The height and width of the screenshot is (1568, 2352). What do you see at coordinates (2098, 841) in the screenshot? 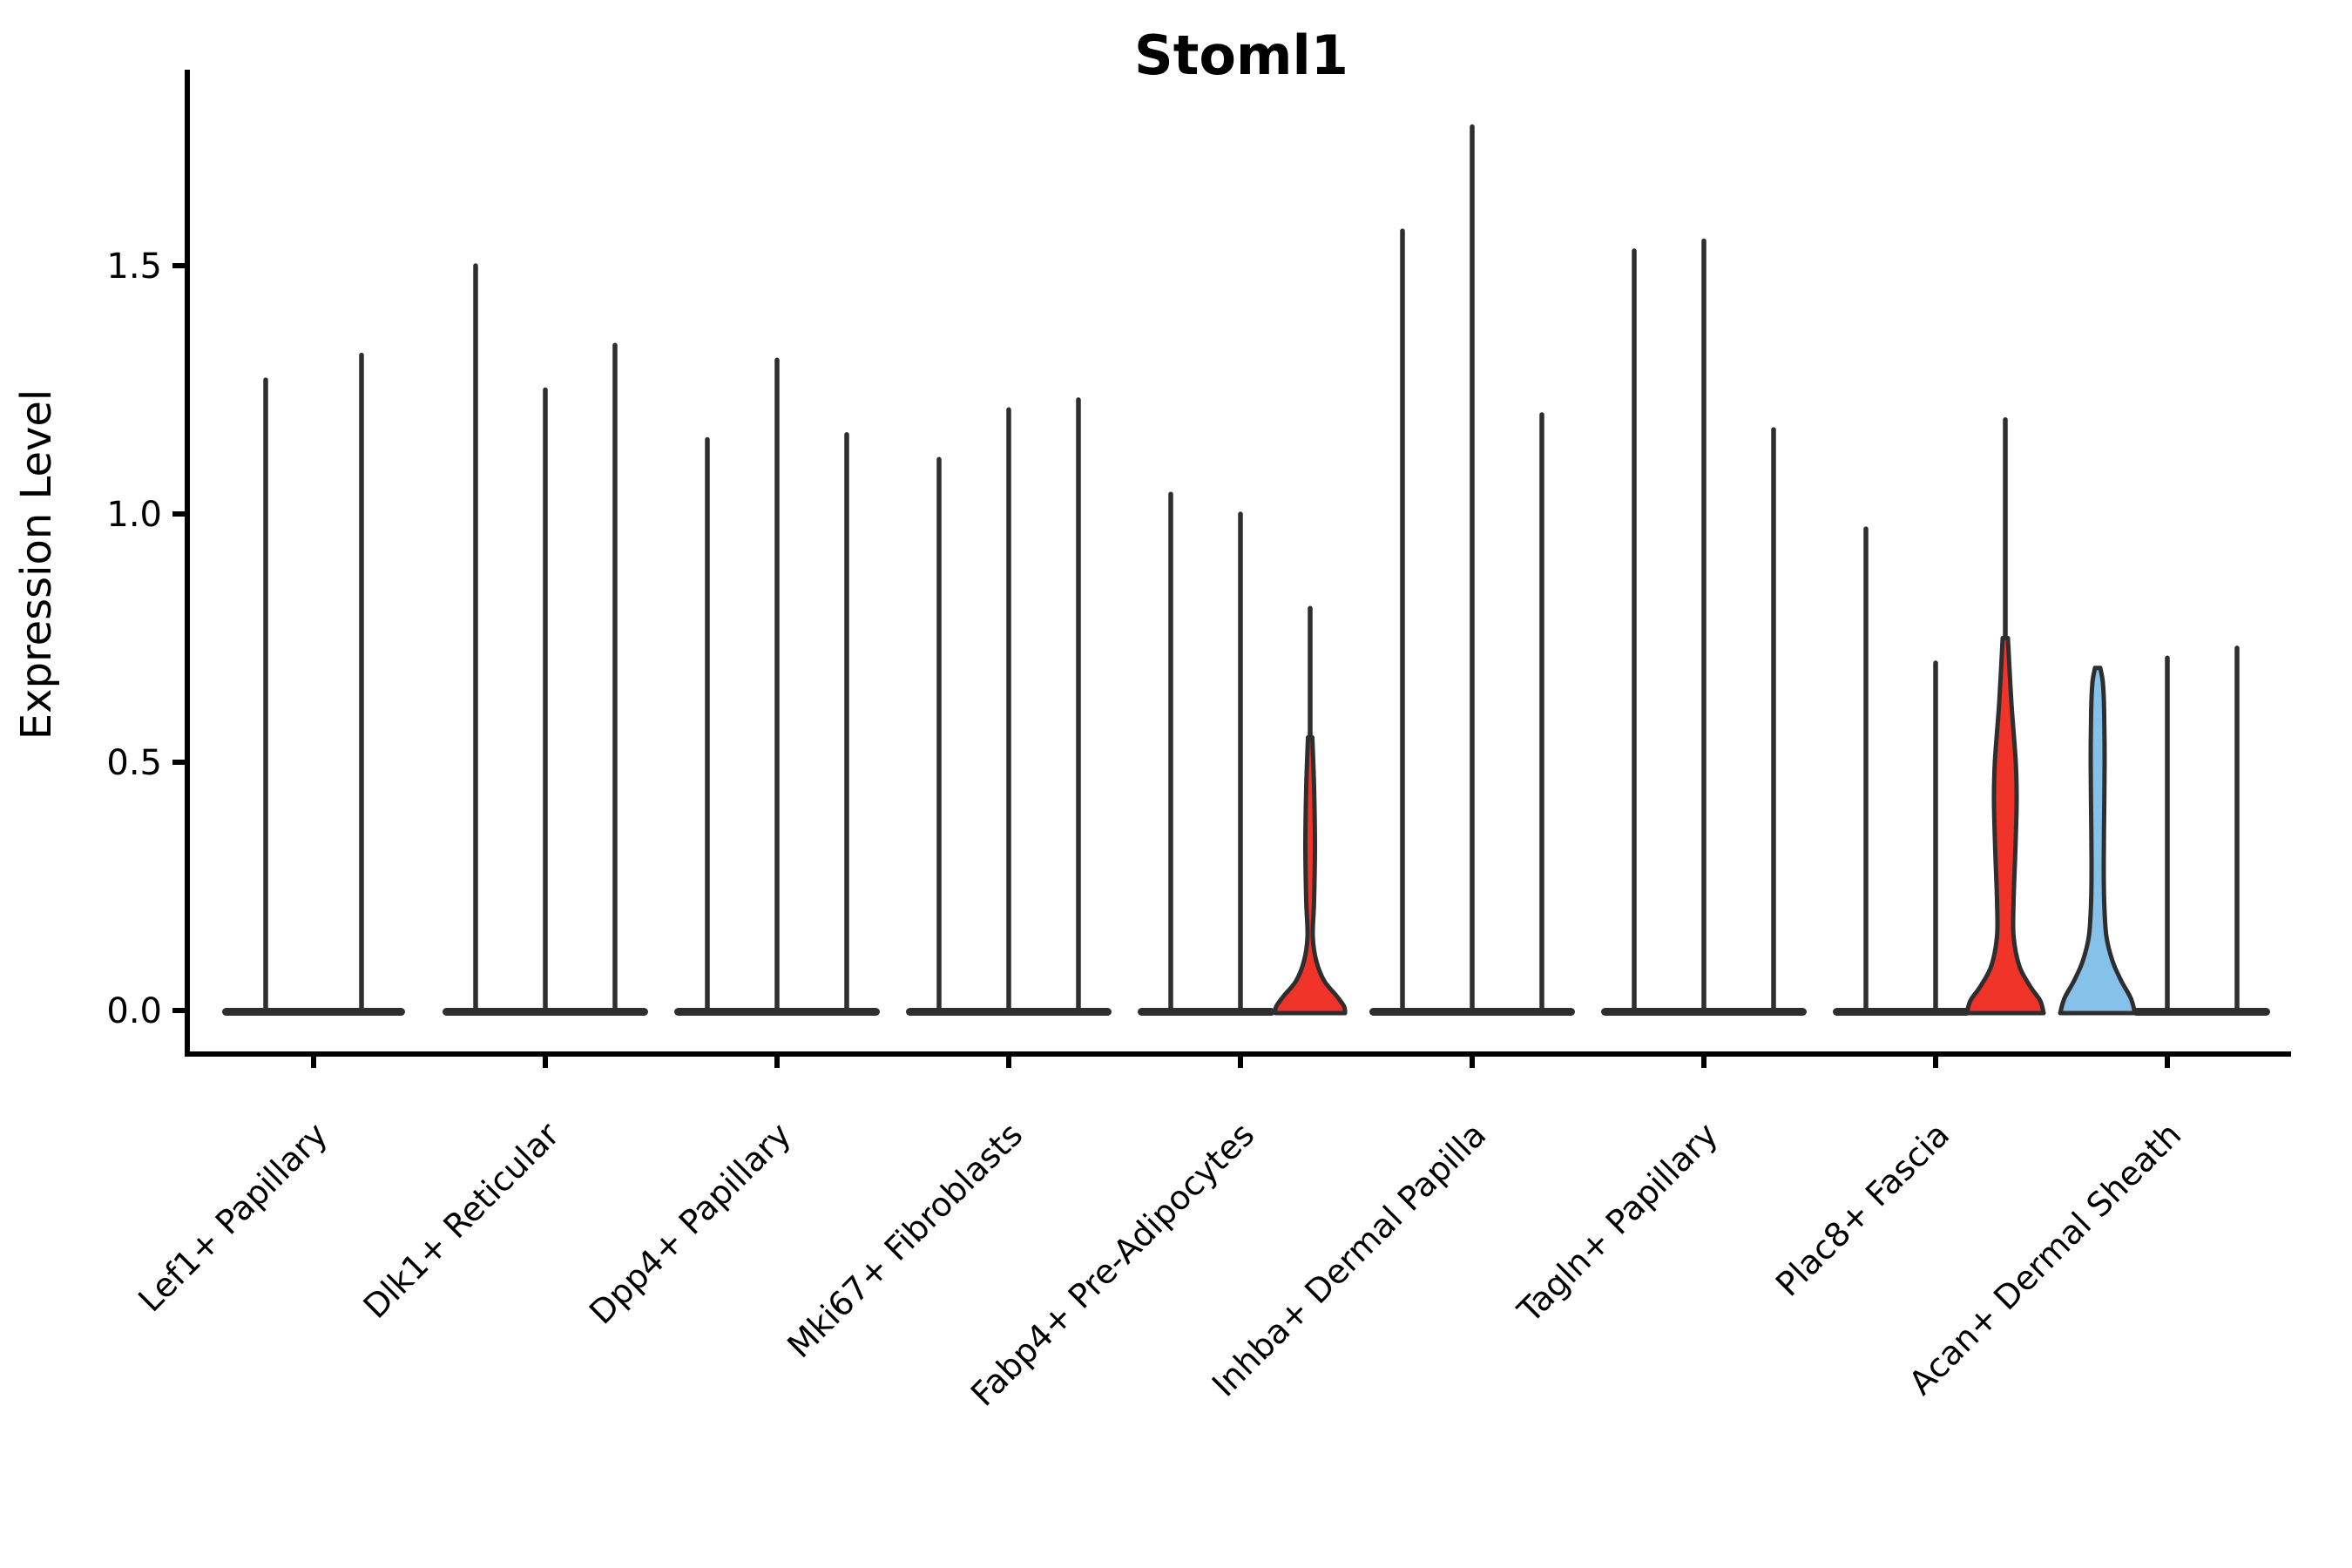
I see `violin-body-blue-g9-v1` at bounding box center [2098, 841].